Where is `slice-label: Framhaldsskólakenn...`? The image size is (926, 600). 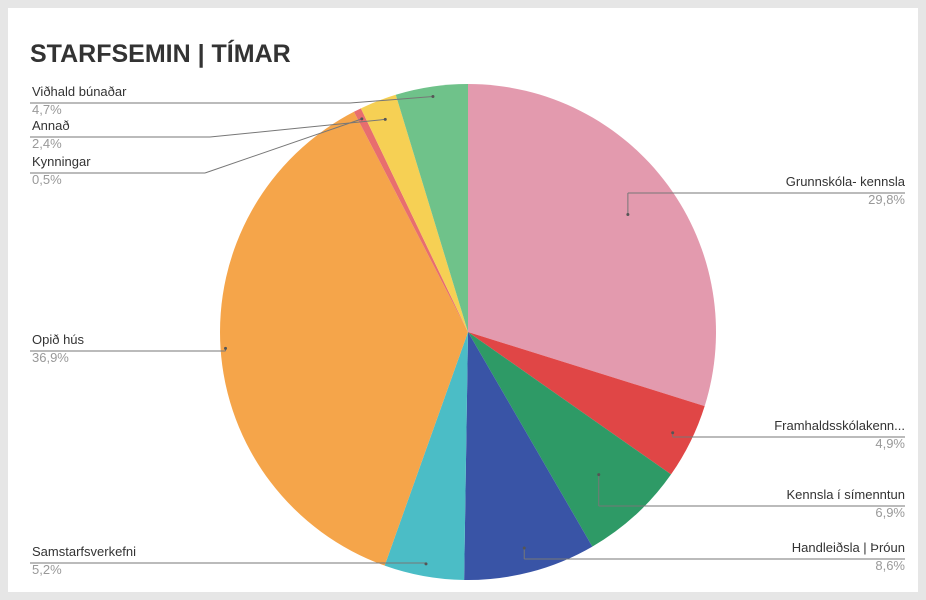
slice-label: Framhaldsskólakenn... is located at coordinates (839, 425).